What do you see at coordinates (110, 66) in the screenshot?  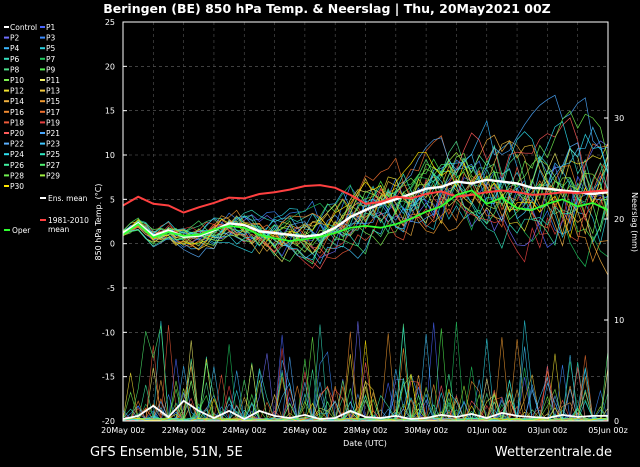 I see `y-tick-label: 20` at bounding box center [110, 66].